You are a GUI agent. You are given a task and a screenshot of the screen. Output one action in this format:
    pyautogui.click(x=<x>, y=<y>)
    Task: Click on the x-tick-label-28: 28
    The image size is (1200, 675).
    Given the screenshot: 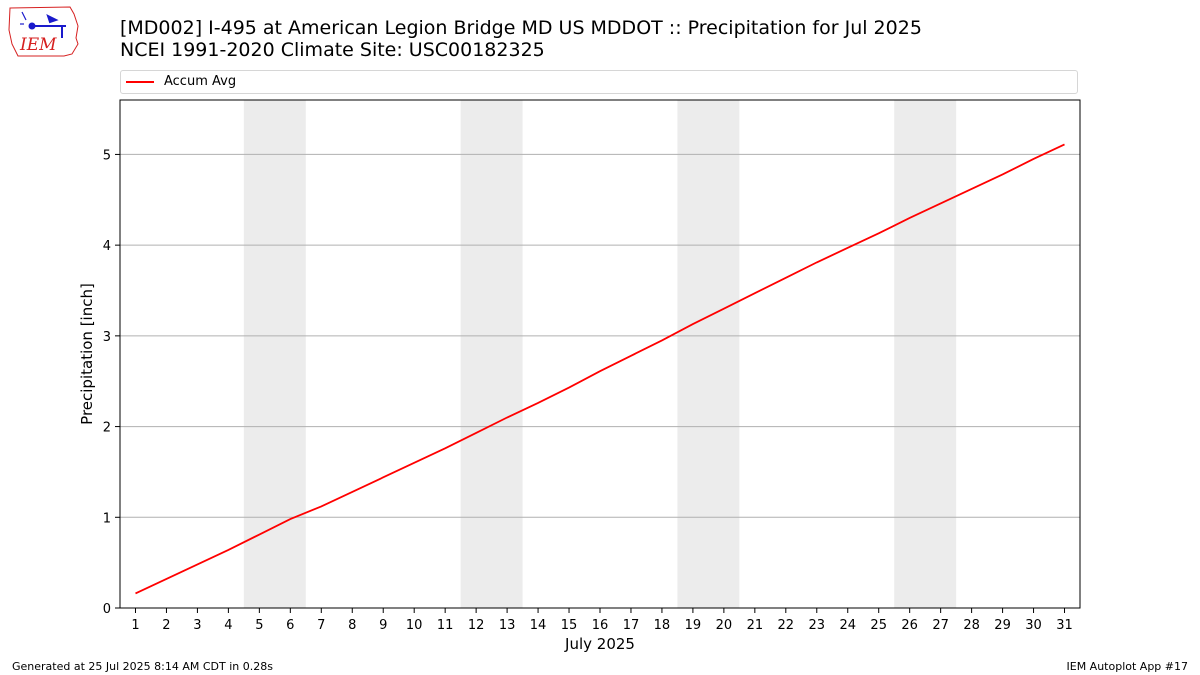 What is the action you would take?
    pyautogui.click(x=971, y=625)
    